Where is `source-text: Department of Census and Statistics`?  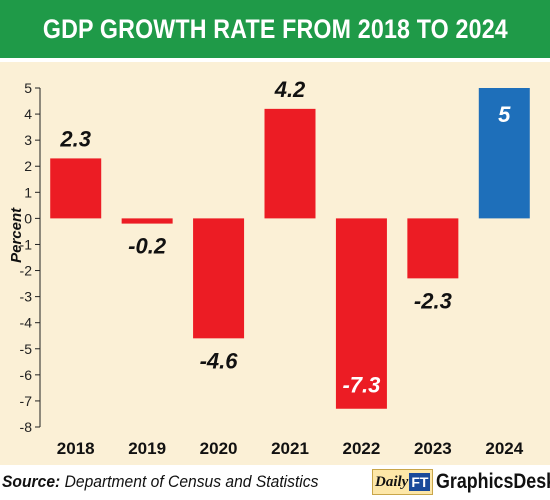 source-text: Department of Census and Statistics is located at coordinates (191, 481).